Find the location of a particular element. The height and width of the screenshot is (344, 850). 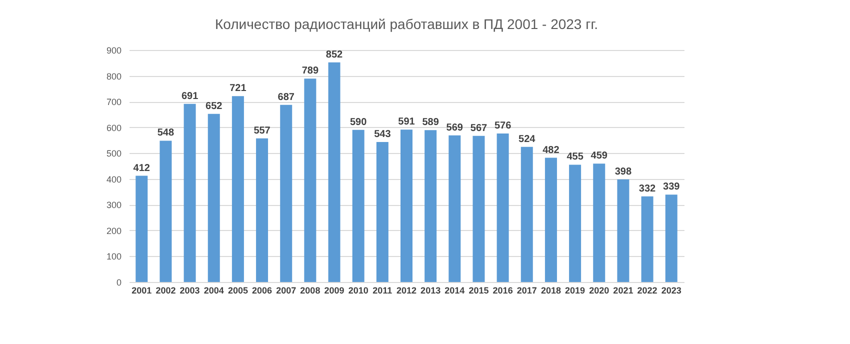

data-label: 567 is located at coordinates (479, 128).